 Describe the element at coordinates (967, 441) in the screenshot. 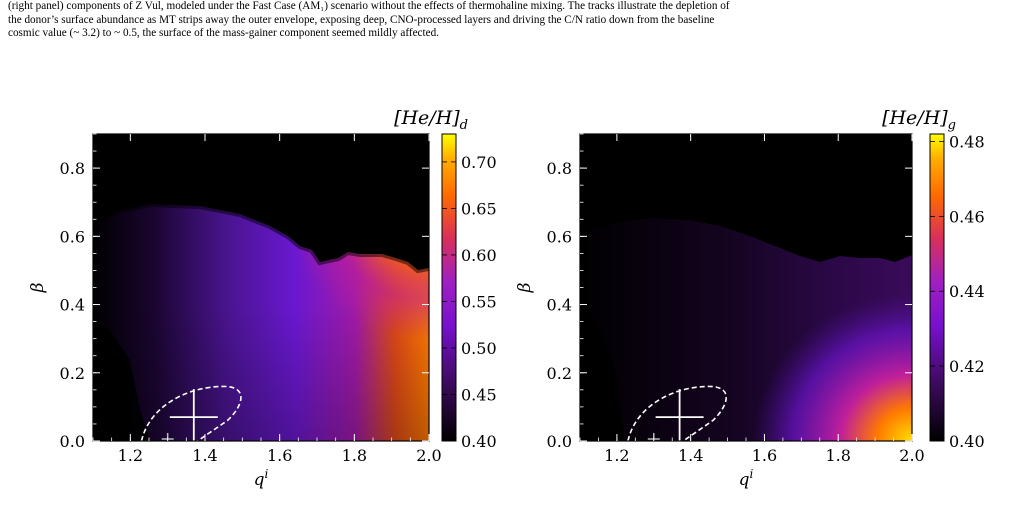

I see `right-colorbar-tick-label: 0.40` at that location.